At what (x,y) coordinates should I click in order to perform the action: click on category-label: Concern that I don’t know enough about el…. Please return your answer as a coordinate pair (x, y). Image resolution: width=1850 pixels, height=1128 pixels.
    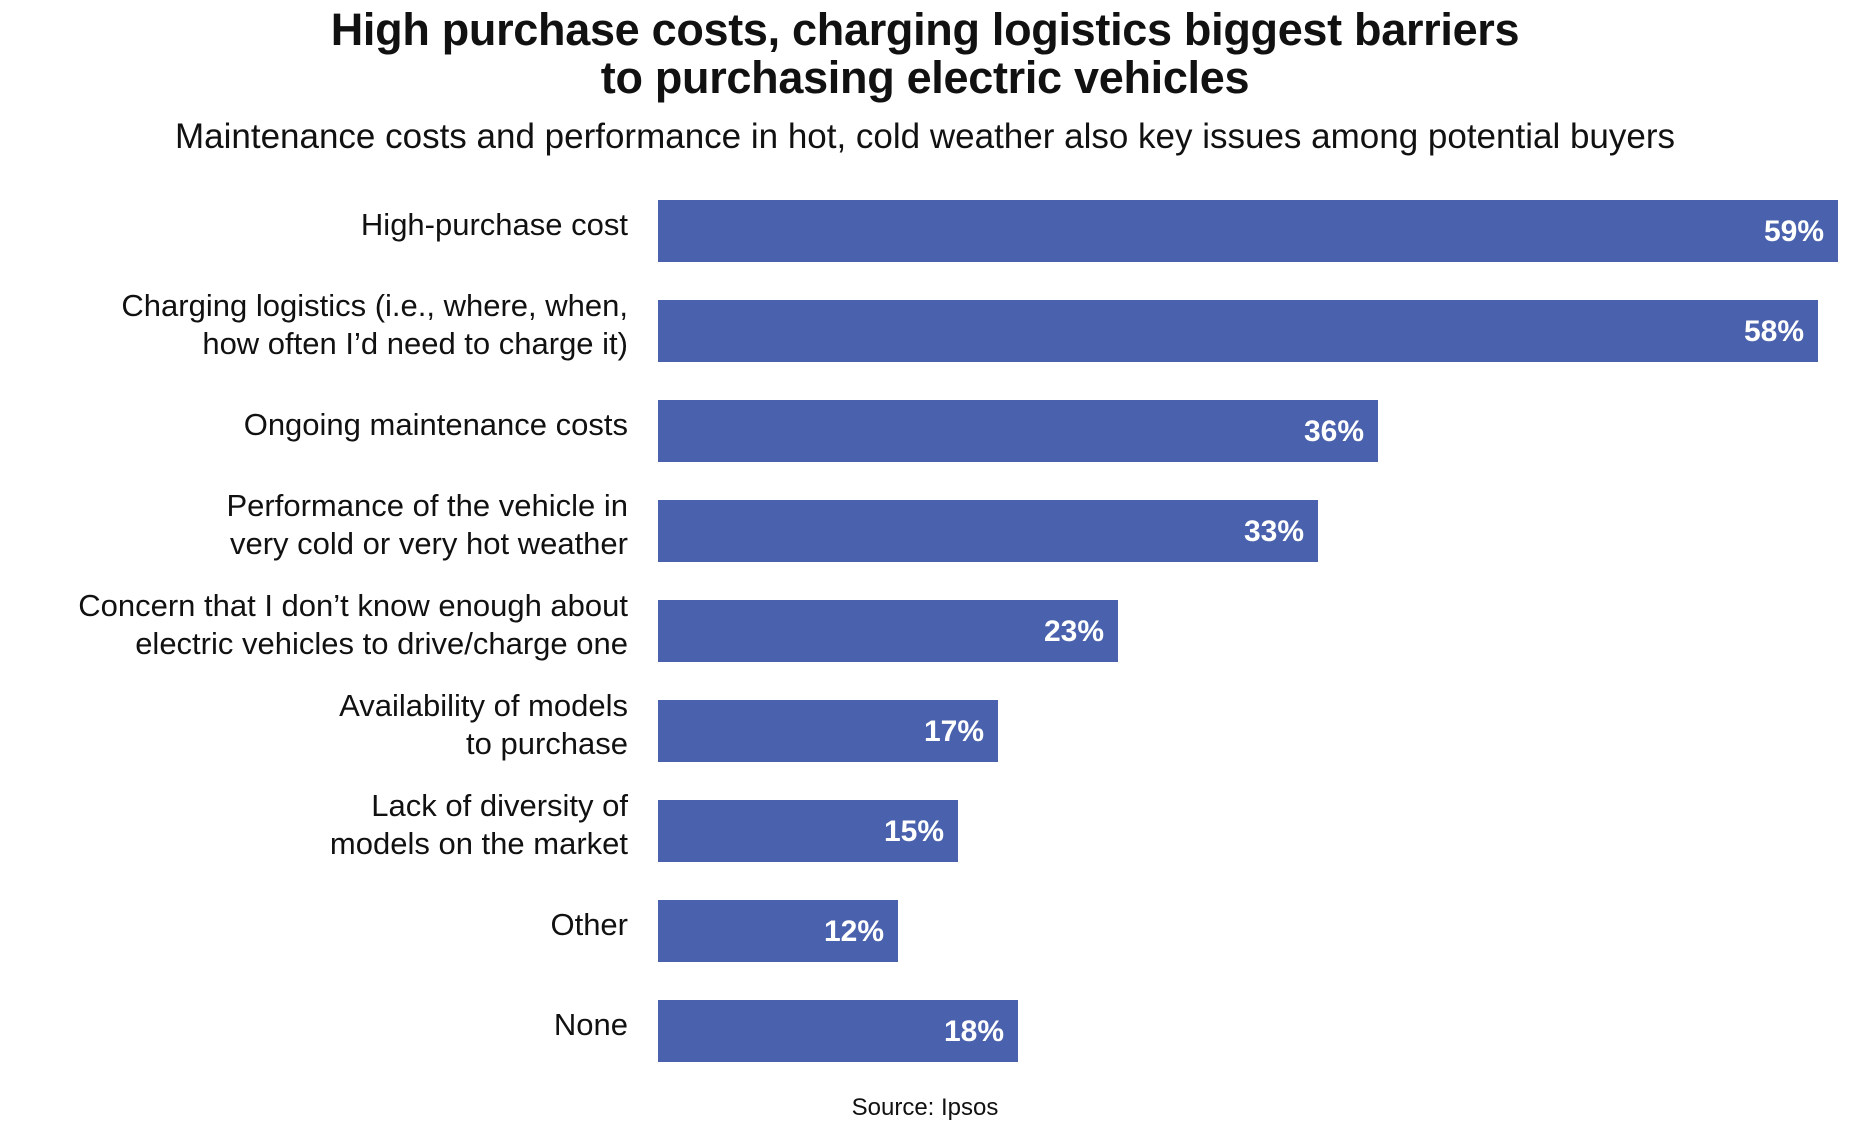
    Looking at the image, I should click on (314, 624).